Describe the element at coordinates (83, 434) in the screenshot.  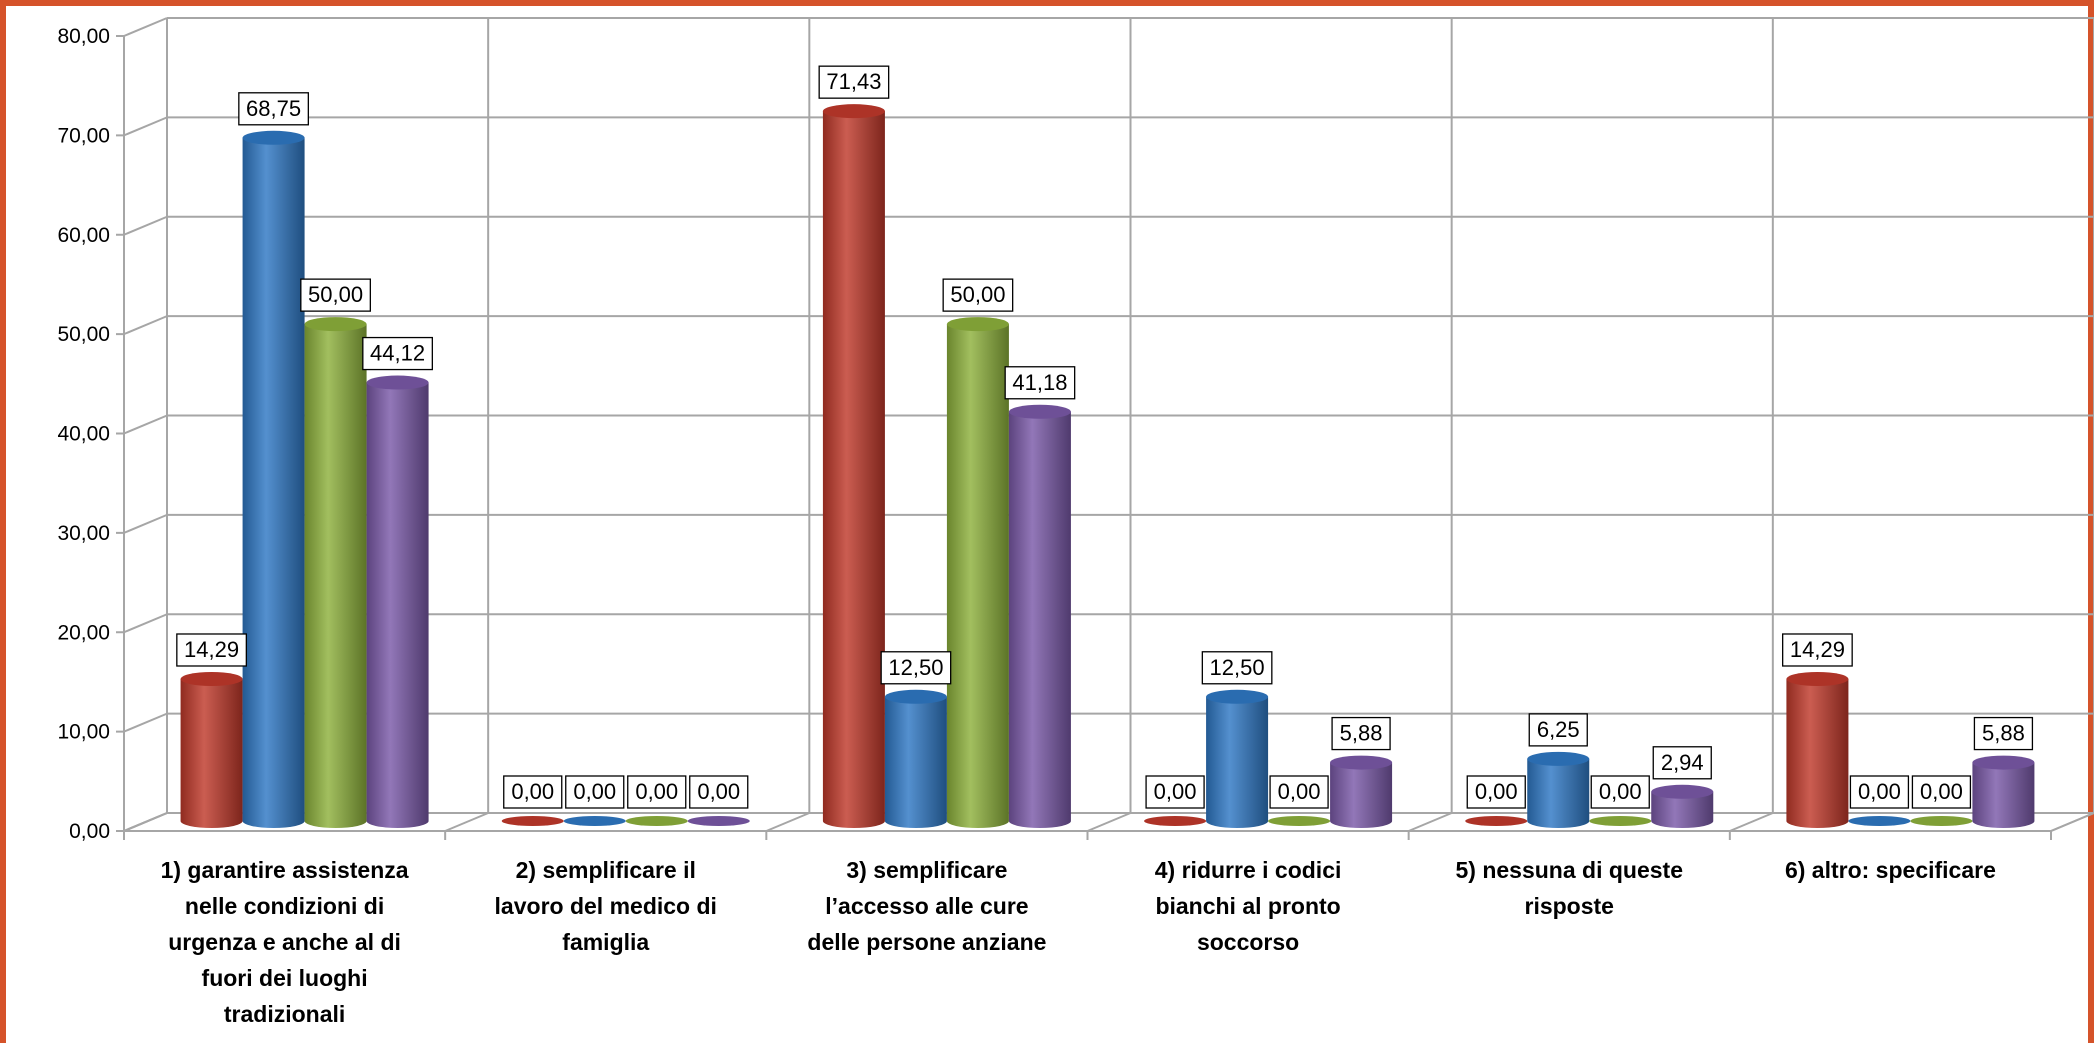
I see `y-tick-label: 40,00` at that location.